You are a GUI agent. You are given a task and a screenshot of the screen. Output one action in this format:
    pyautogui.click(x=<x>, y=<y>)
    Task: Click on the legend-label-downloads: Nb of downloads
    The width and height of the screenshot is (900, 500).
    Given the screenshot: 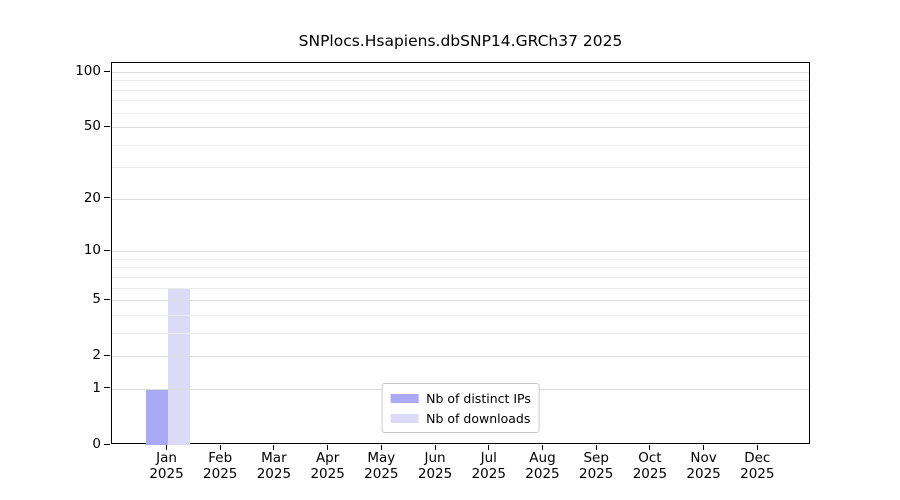 What is the action you would take?
    pyautogui.click(x=478, y=418)
    